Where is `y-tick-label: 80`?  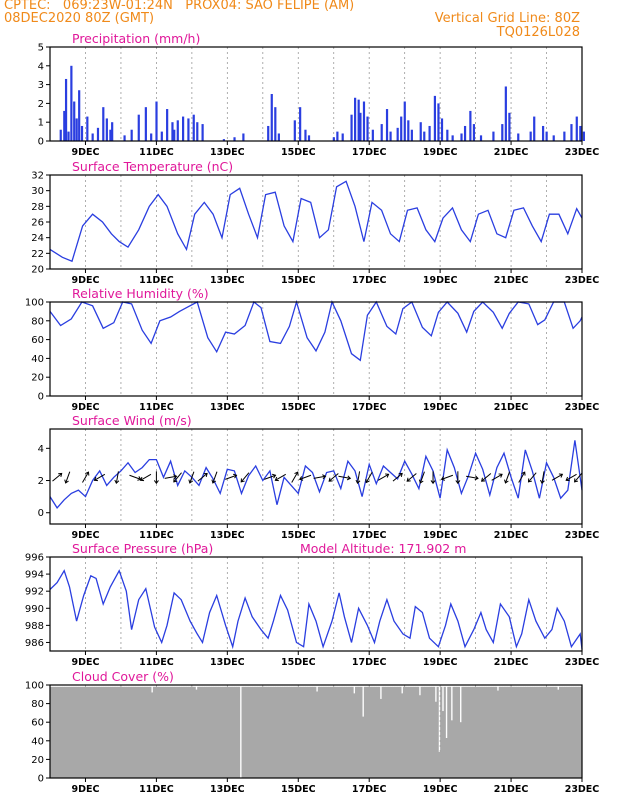 y-tick-label: 80 is located at coordinates (37, 704).